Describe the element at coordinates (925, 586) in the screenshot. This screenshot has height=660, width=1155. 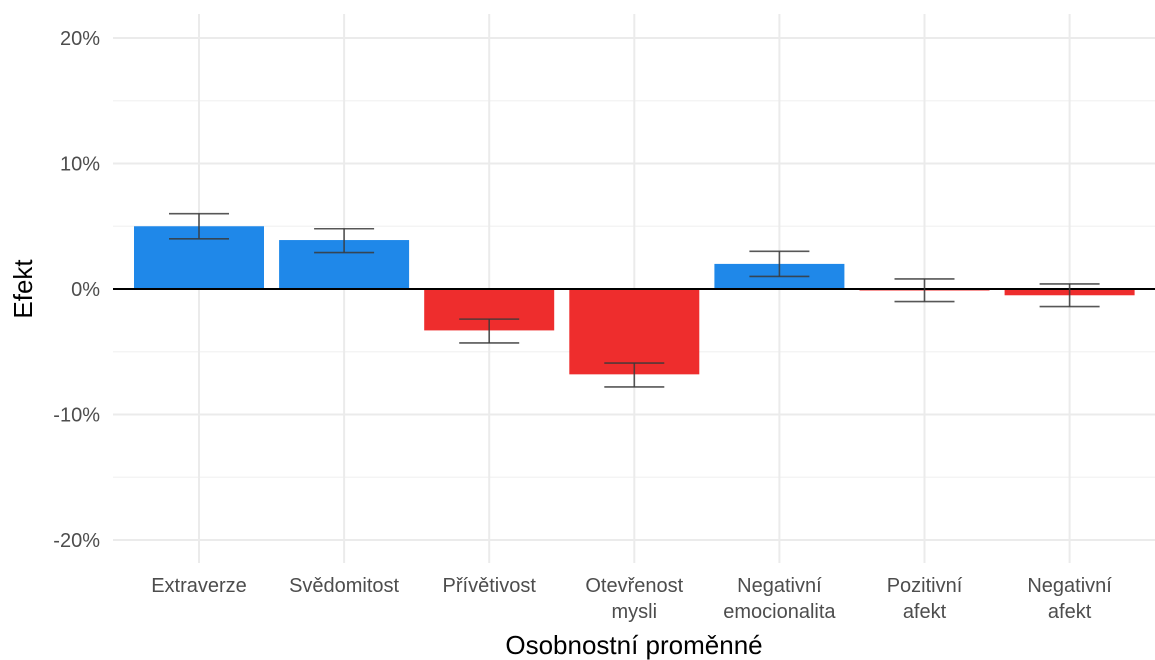
I see `x-tick-label-line: Pozitivní` at that location.